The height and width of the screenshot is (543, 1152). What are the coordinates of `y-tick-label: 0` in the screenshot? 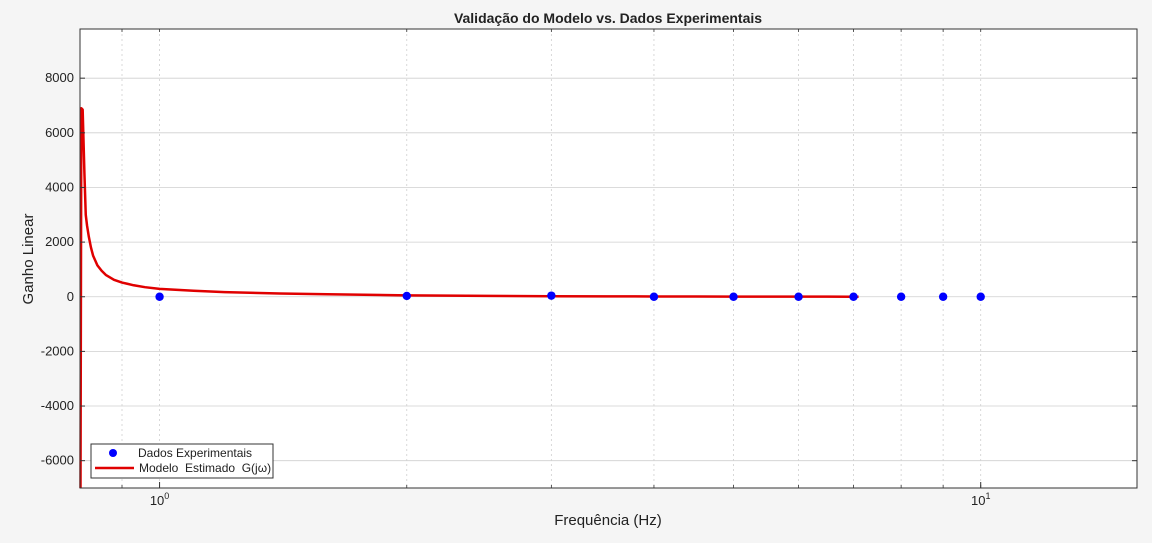 It's located at (70, 296).